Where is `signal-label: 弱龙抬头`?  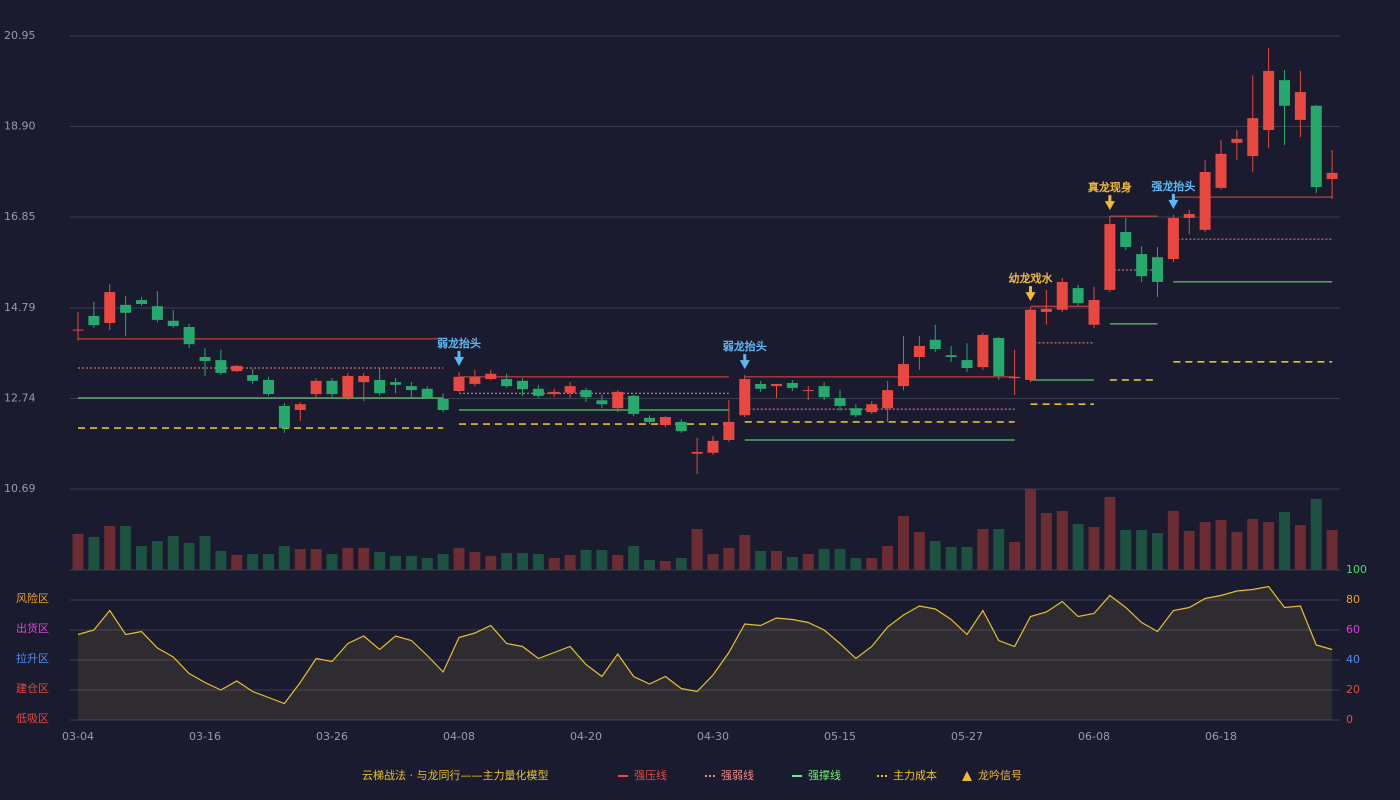 signal-label: 弱龙抬头 is located at coordinates (459, 343).